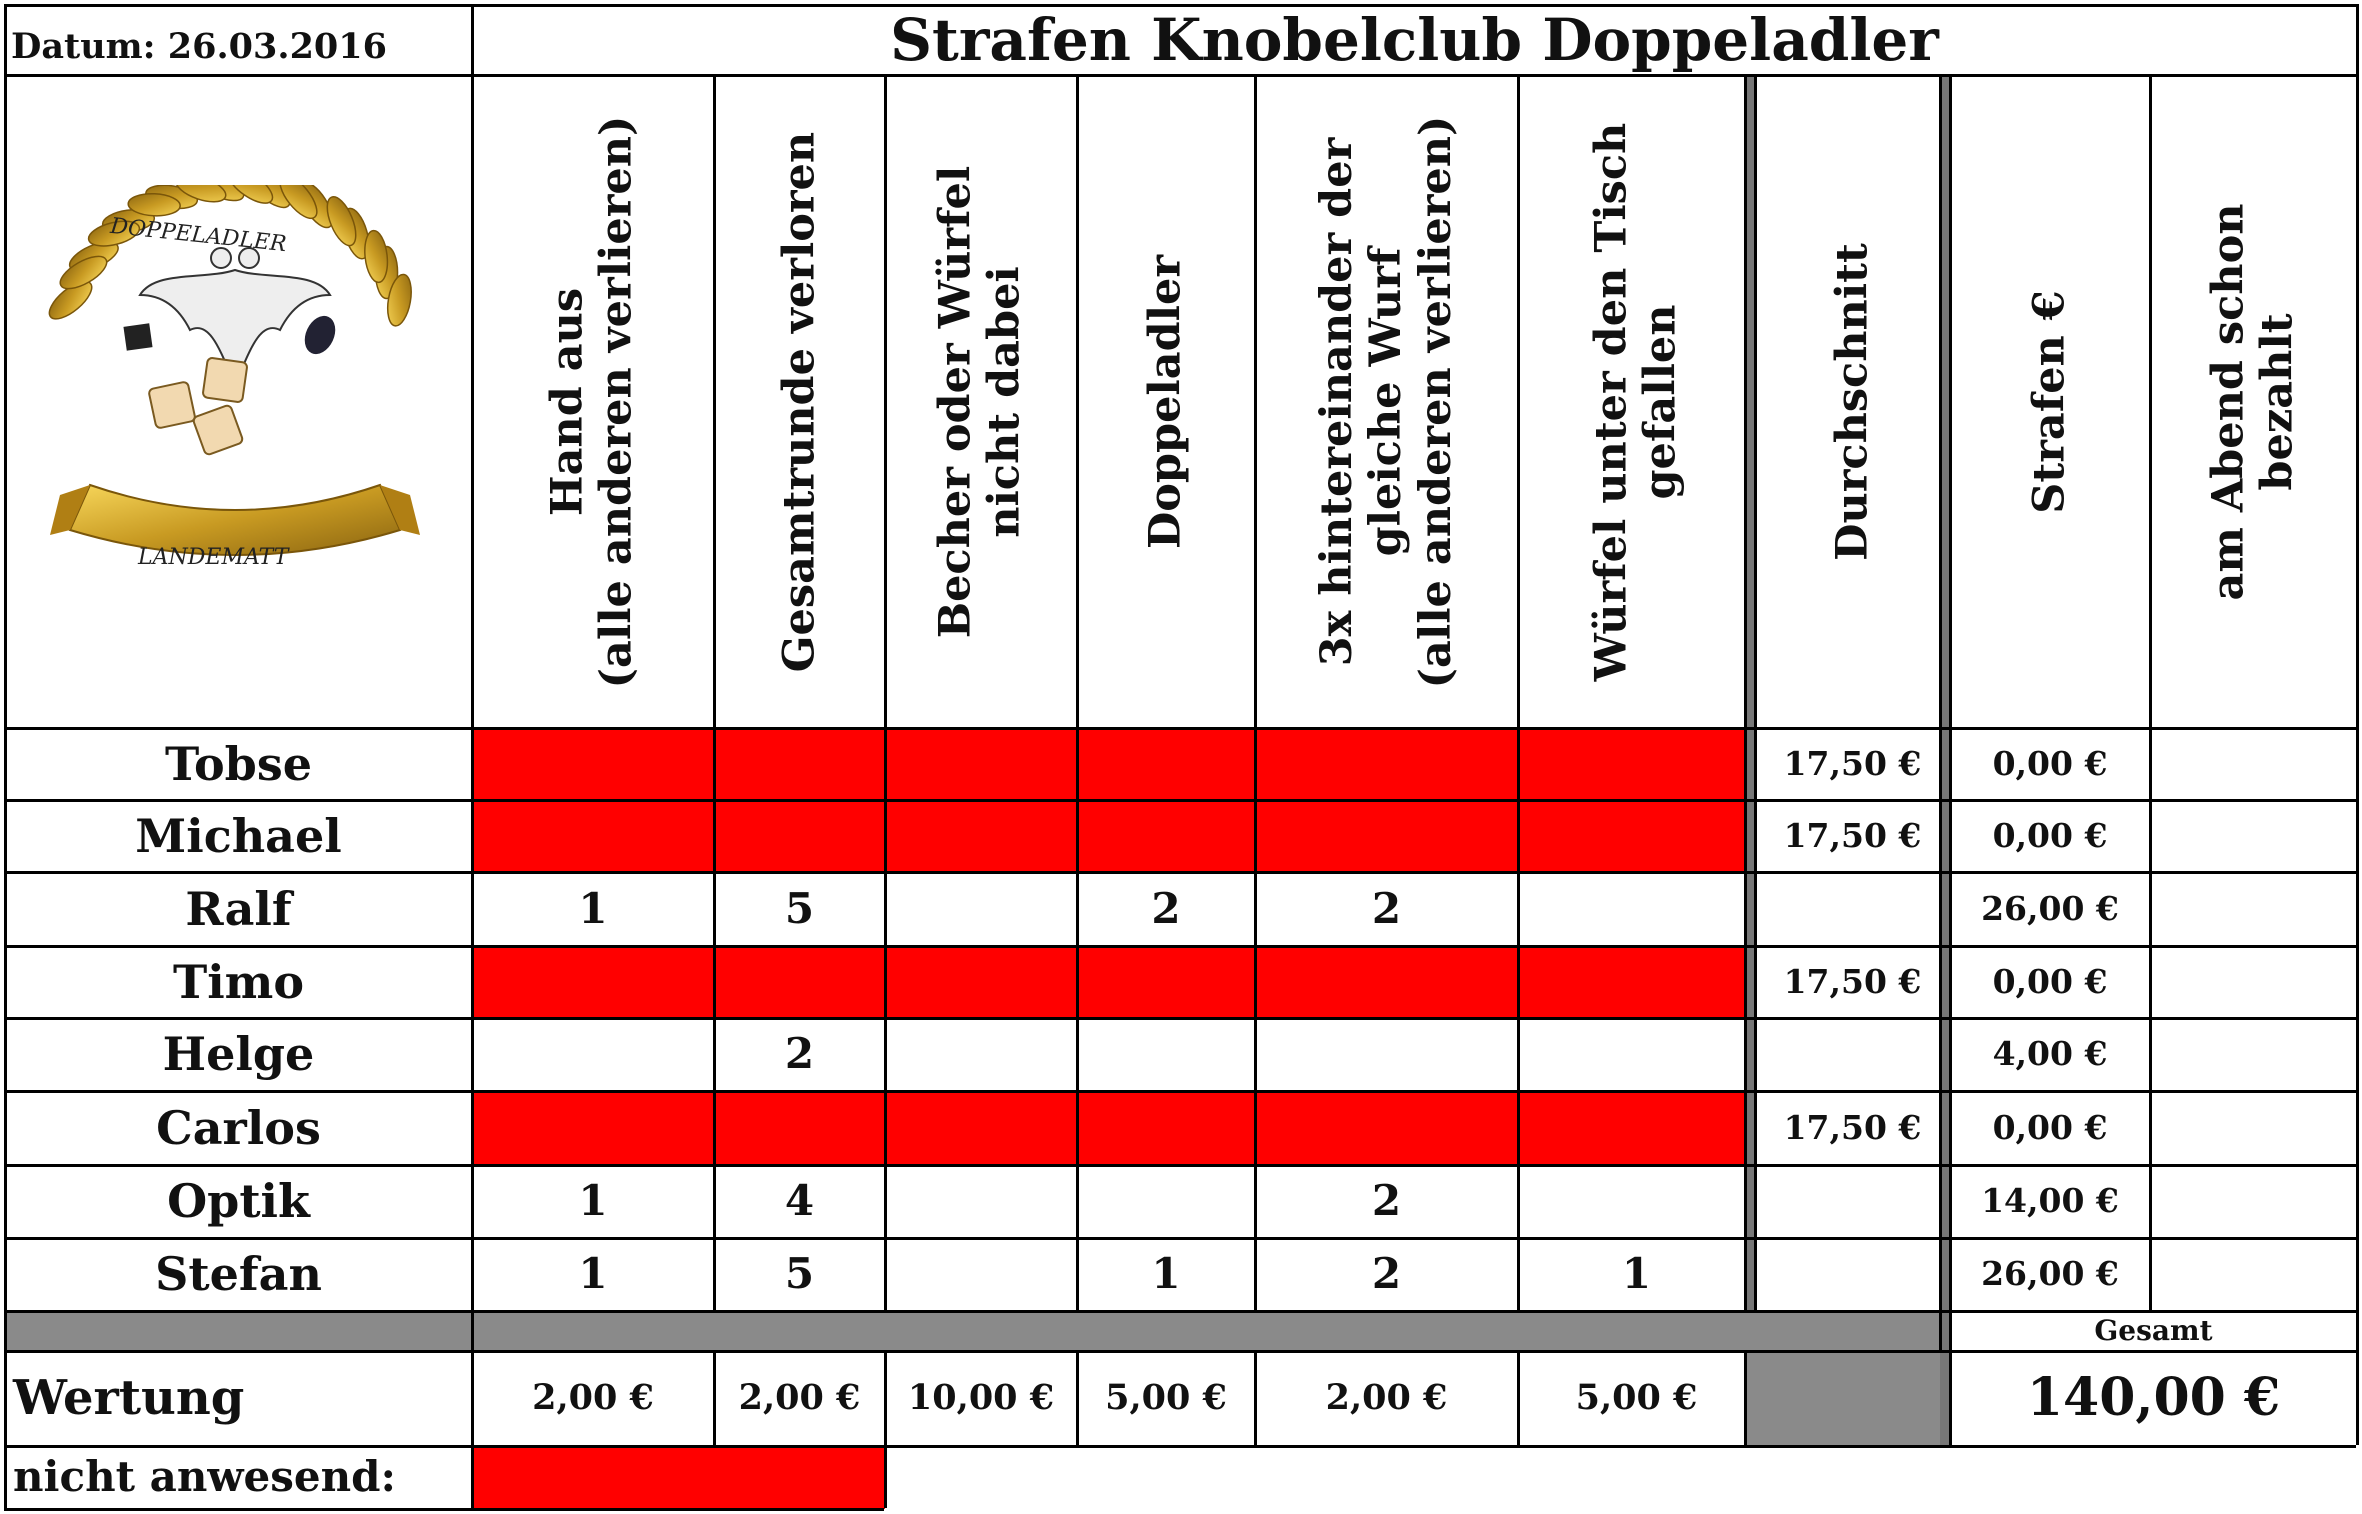 This screenshot has width=2362, height=1514. I want to click on column-header-line: gefallen, so click(1660, 401).